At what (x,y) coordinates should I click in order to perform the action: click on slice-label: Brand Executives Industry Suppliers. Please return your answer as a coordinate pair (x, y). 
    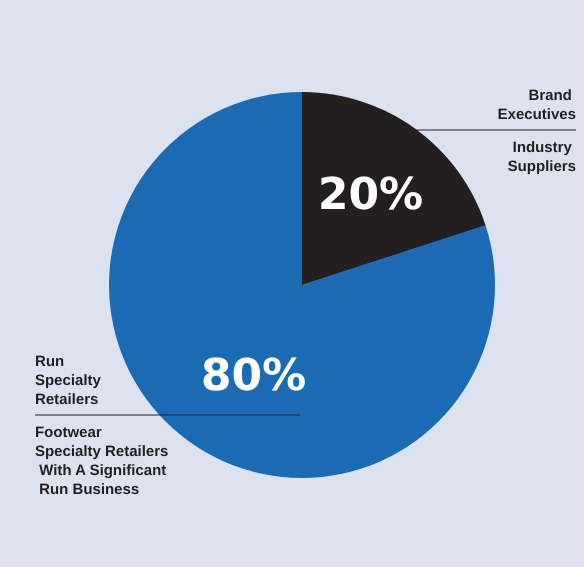
    Looking at the image, I should click on (537, 131).